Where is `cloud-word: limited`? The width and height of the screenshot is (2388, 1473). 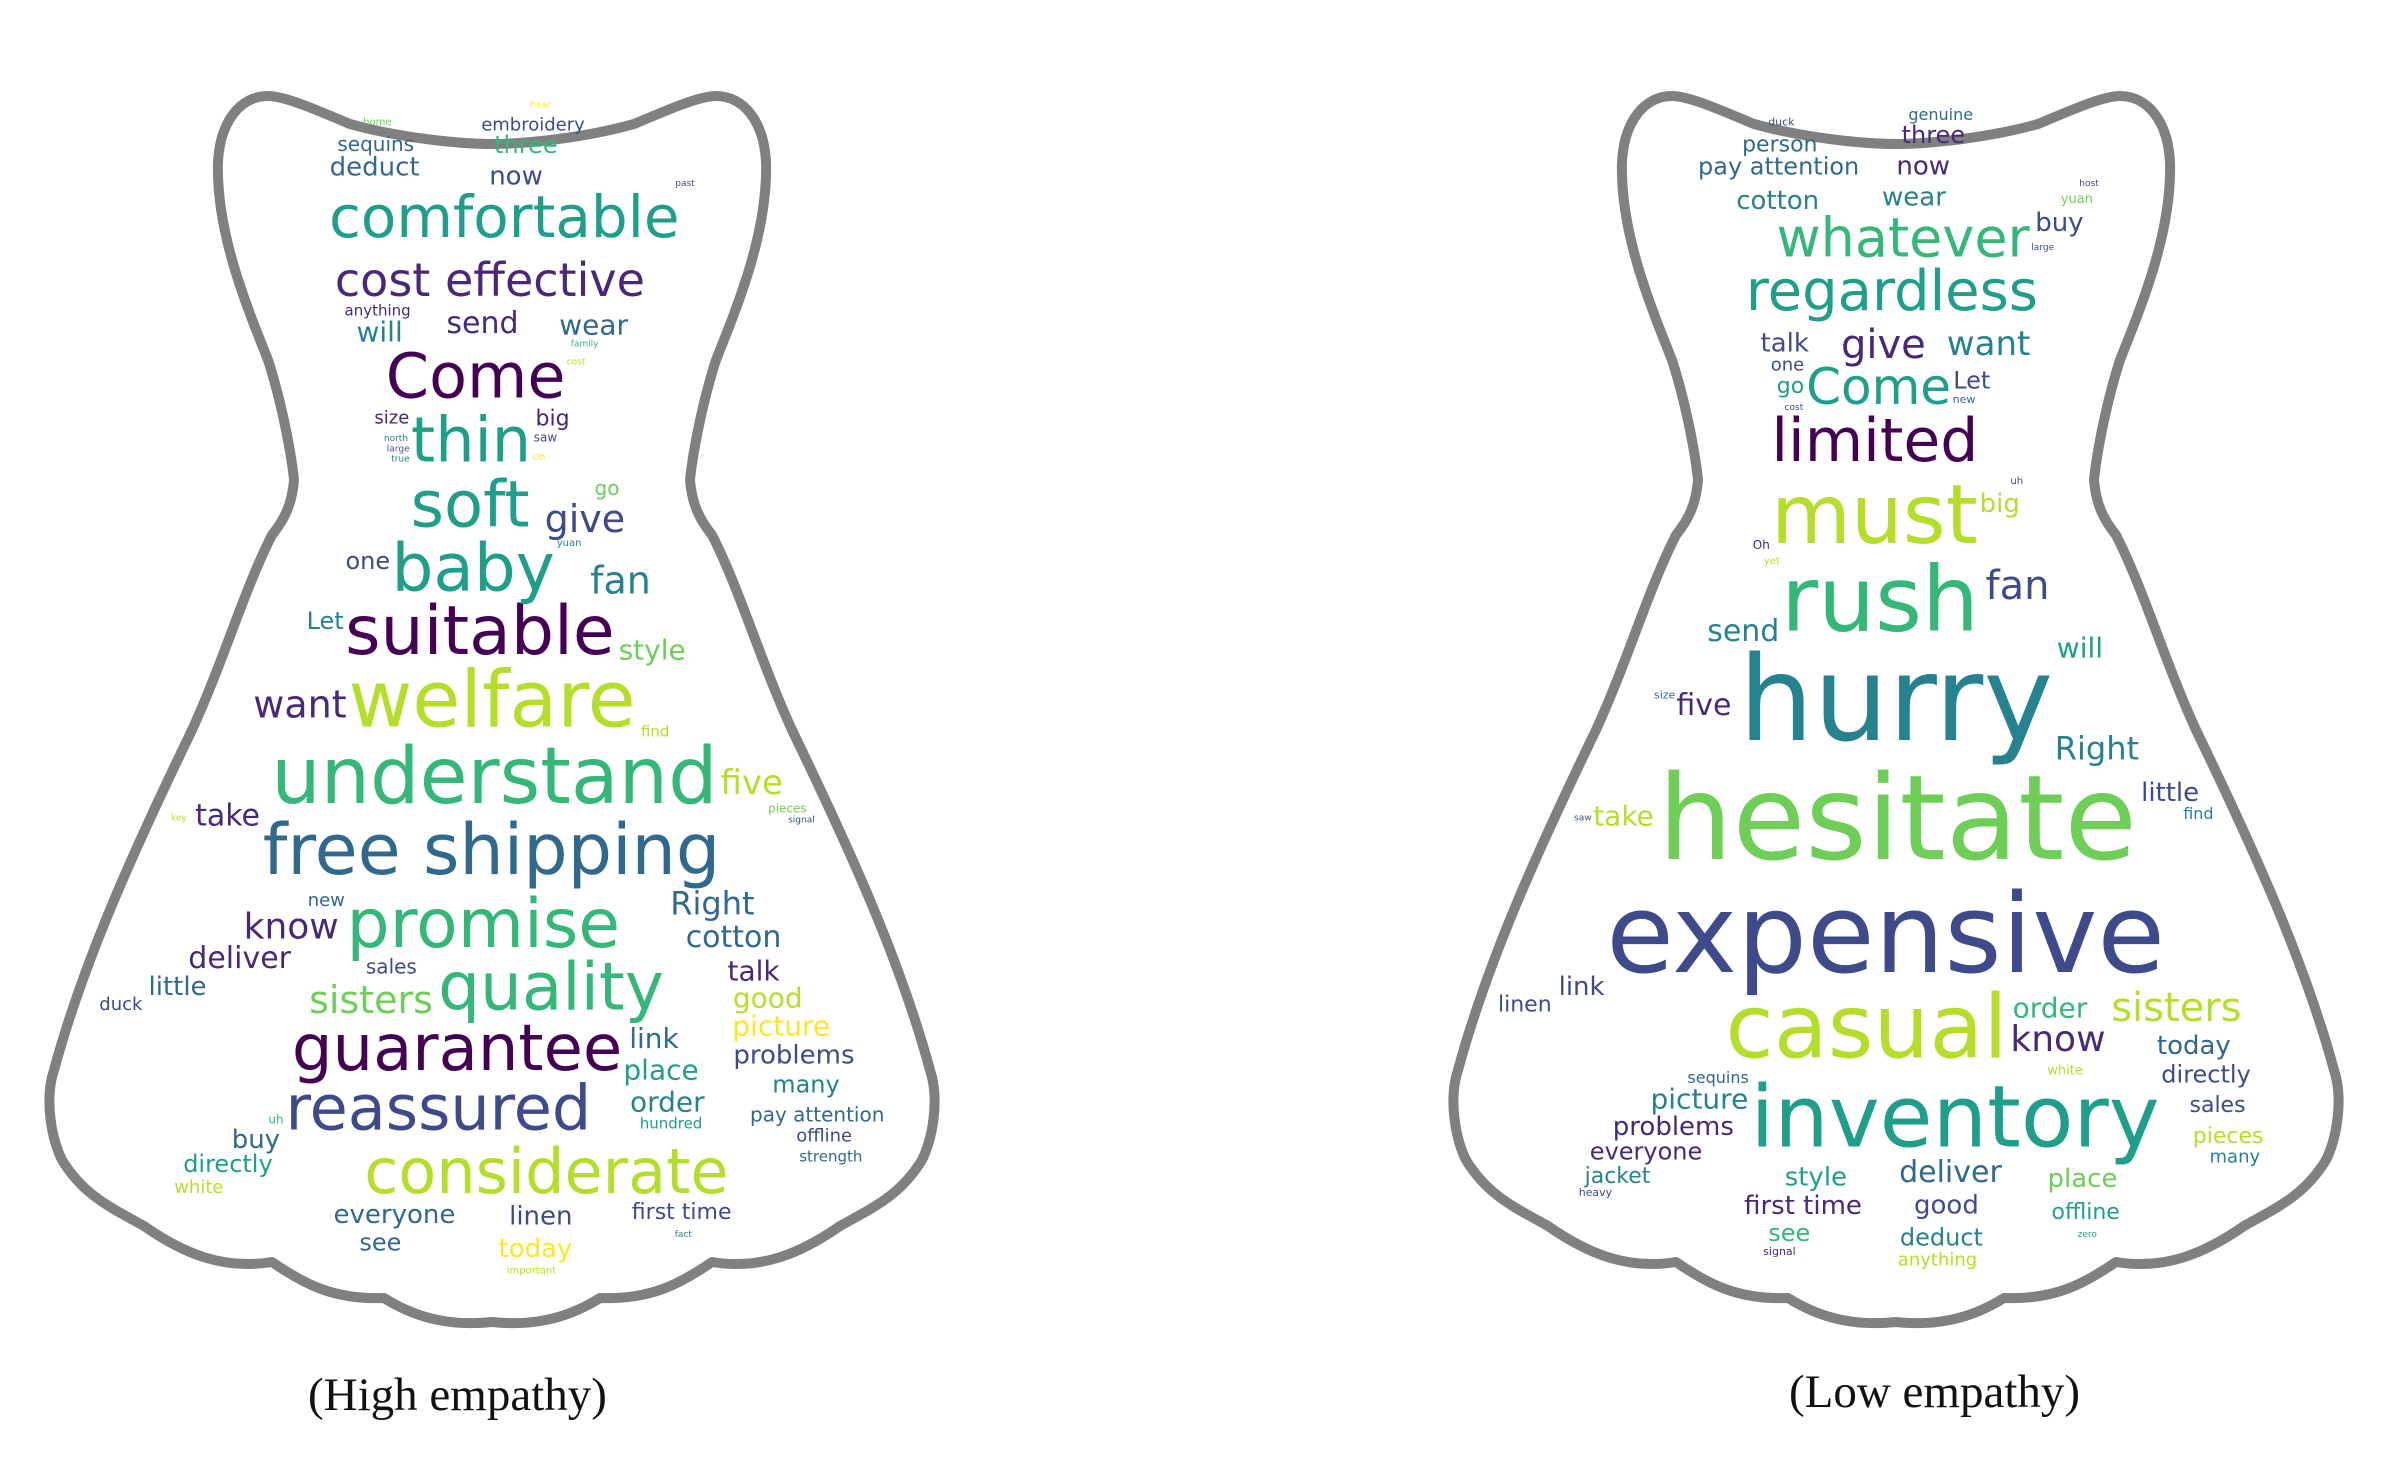
cloud-word: limited is located at coordinates (1874, 441).